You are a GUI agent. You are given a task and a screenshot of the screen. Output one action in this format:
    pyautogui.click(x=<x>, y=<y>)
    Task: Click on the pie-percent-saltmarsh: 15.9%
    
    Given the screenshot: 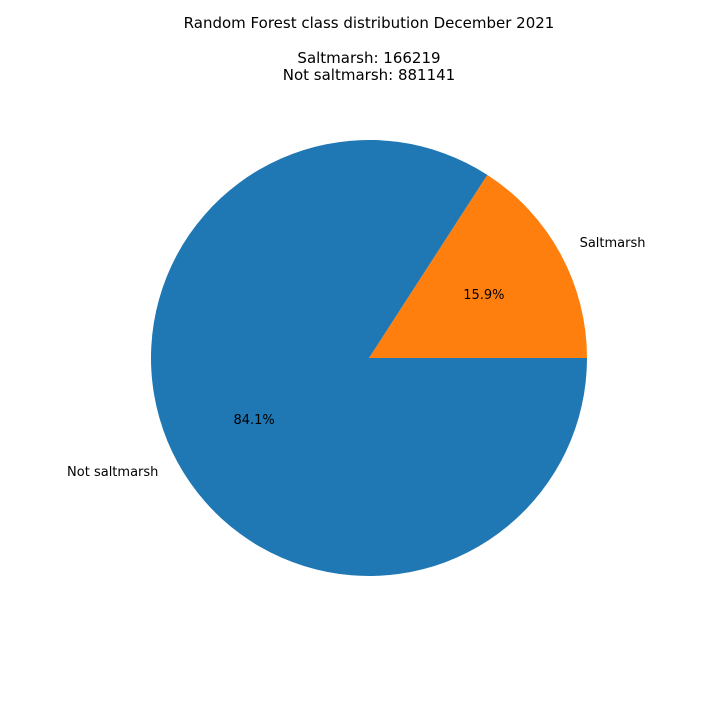 What is the action you would take?
    pyautogui.click(x=483, y=295)
    